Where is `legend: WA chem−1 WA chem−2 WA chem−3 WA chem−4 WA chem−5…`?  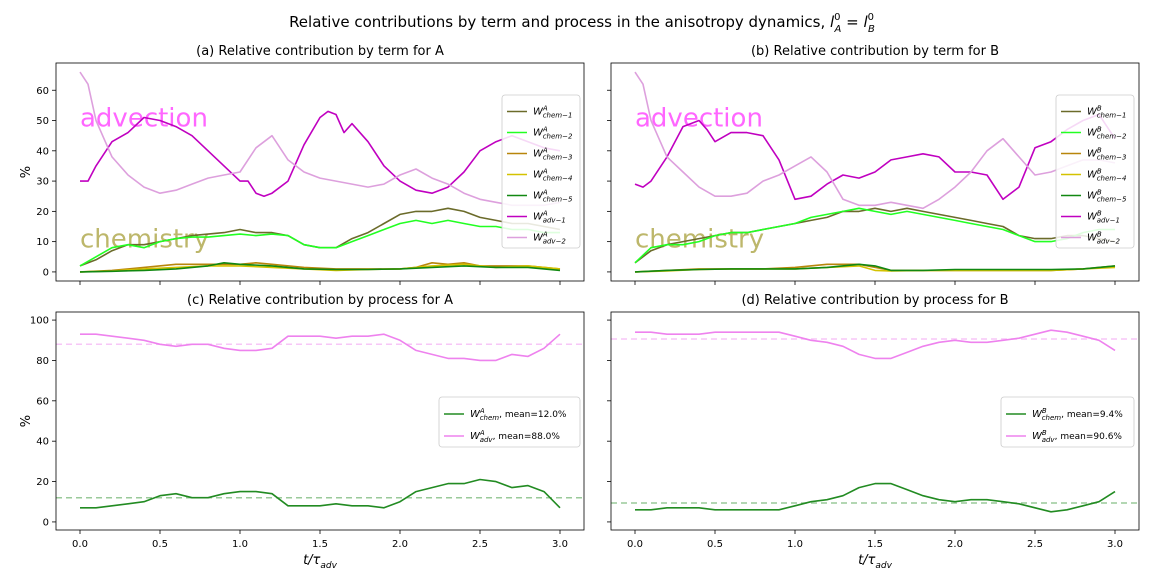
legend: WA chem−1 WA chem−2 WA chem−3 WA chem−4 WA chem−5… is located at coordinates (541, 171).